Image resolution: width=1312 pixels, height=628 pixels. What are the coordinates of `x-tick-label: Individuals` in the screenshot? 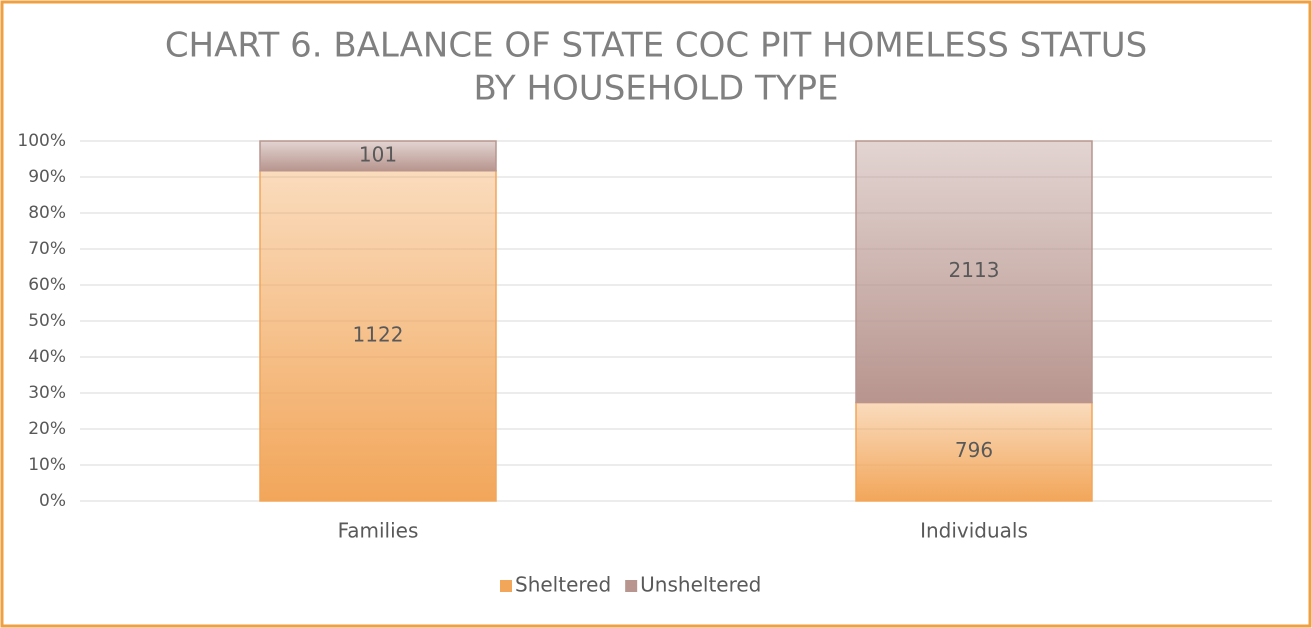 It's located at (974, 531).